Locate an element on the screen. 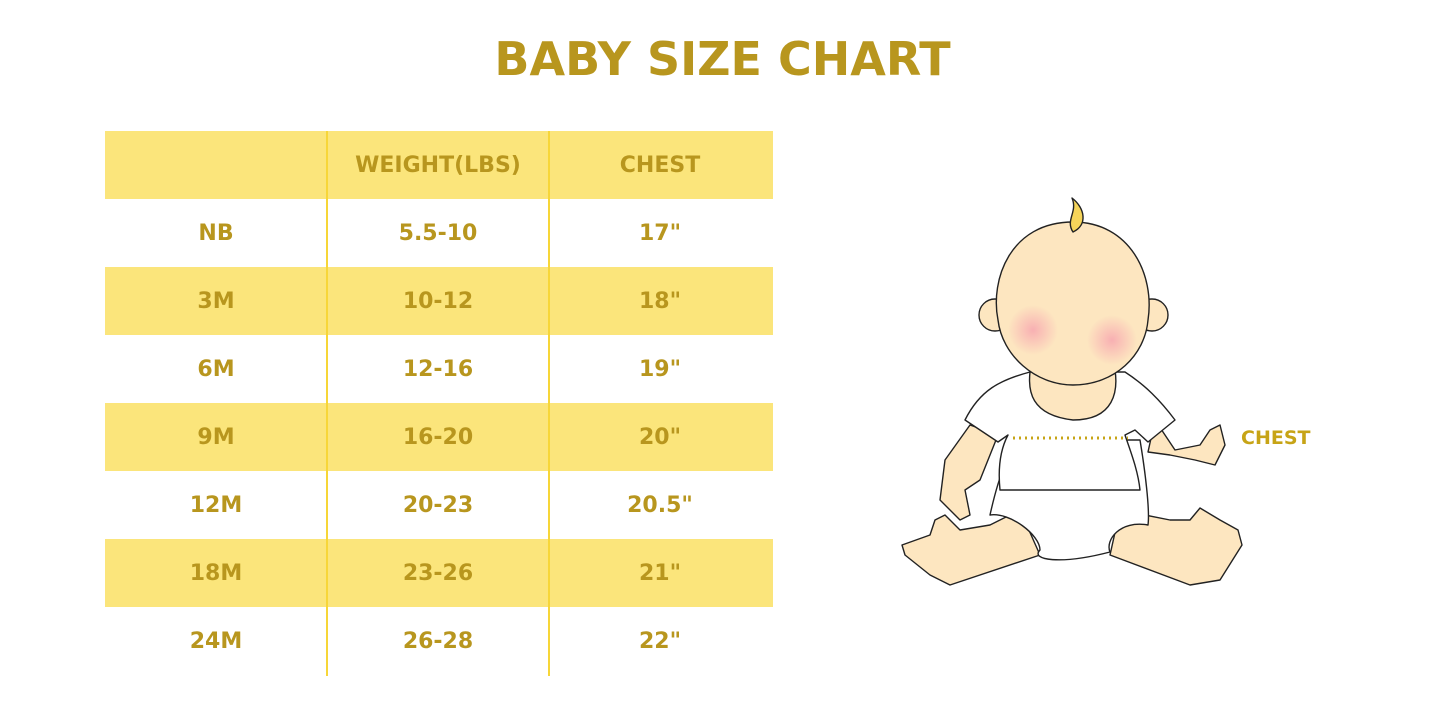 This screenshot has width=1445, height=723. chest-label: CHEST is located at coordinates (1276, 438).